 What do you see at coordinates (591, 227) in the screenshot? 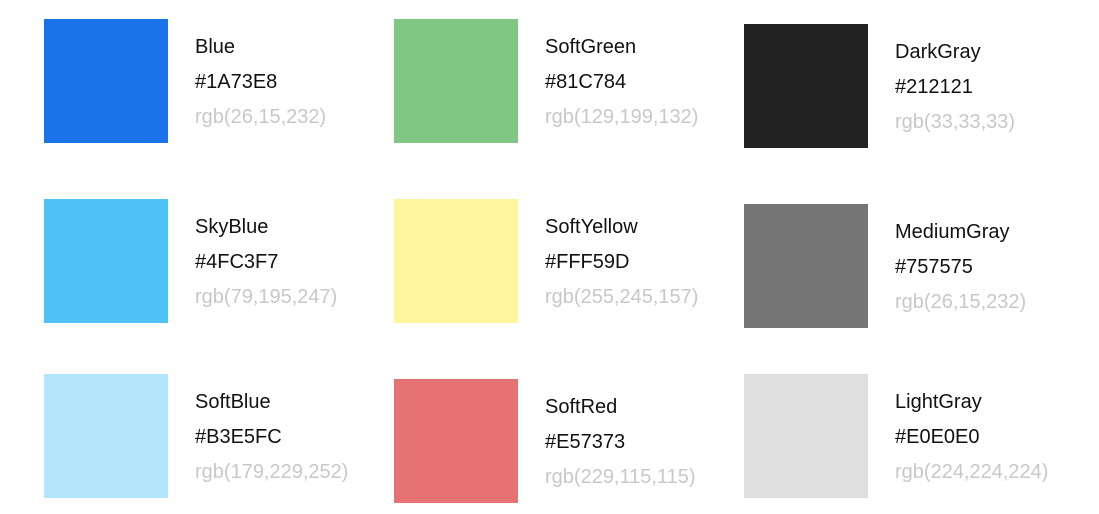
I see `color-name: SoftYellow` at bounding box center [591, 227].